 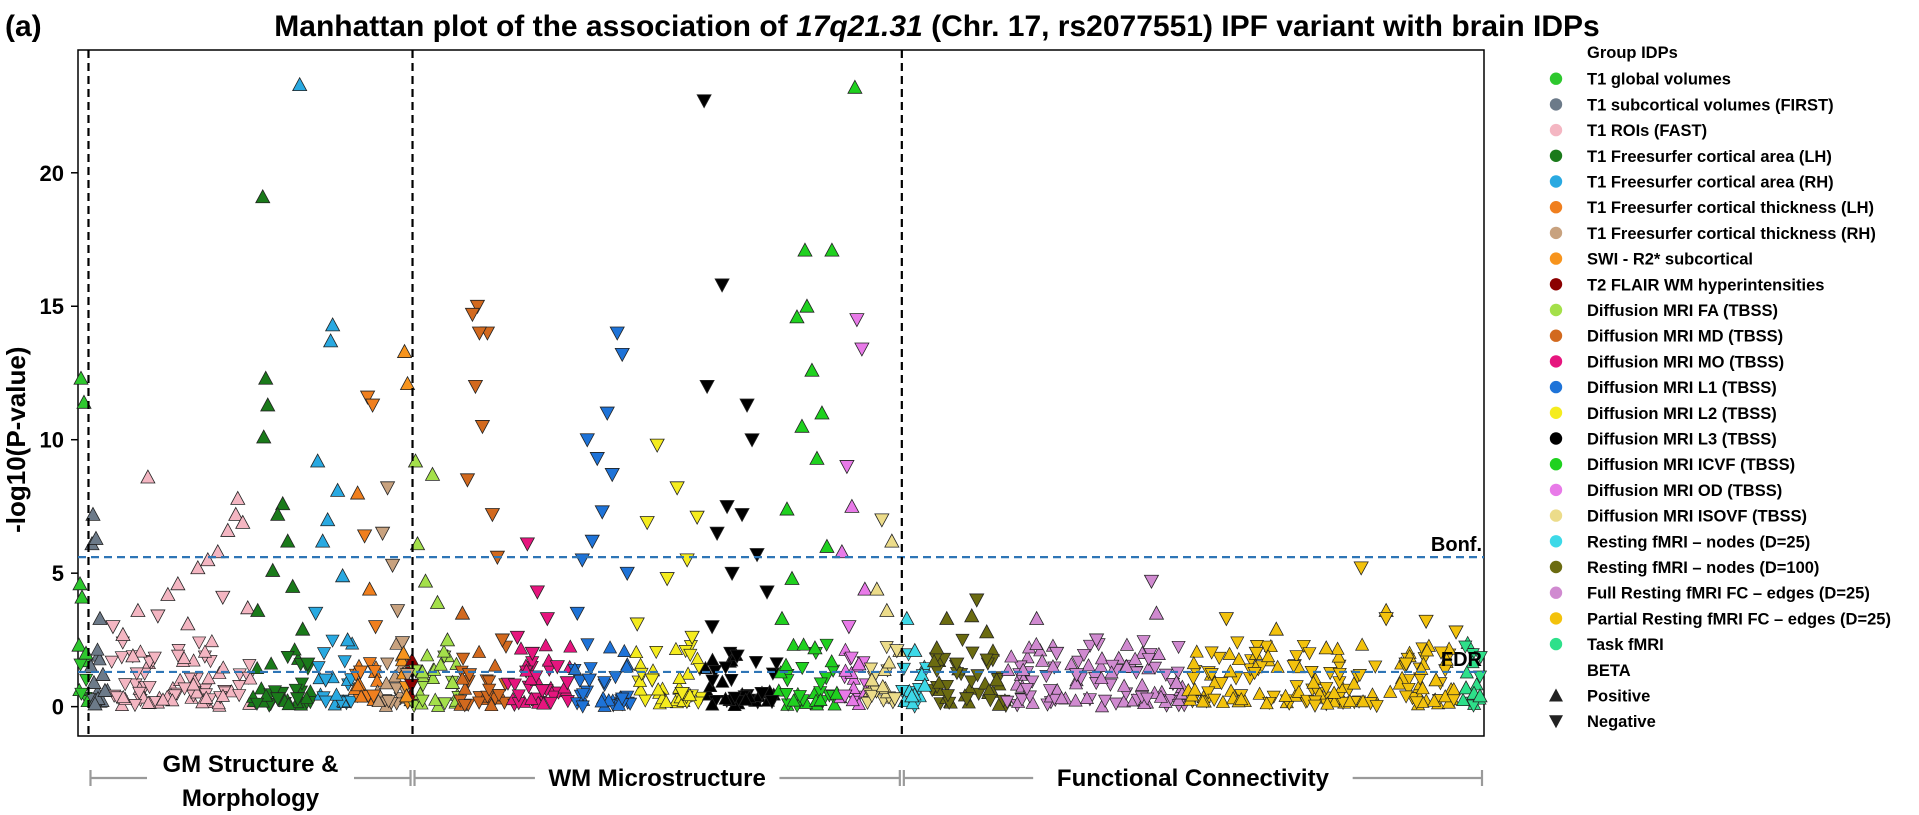 I want to click on reference-label-bonf: Bonf., so click(x=1456, y=545).